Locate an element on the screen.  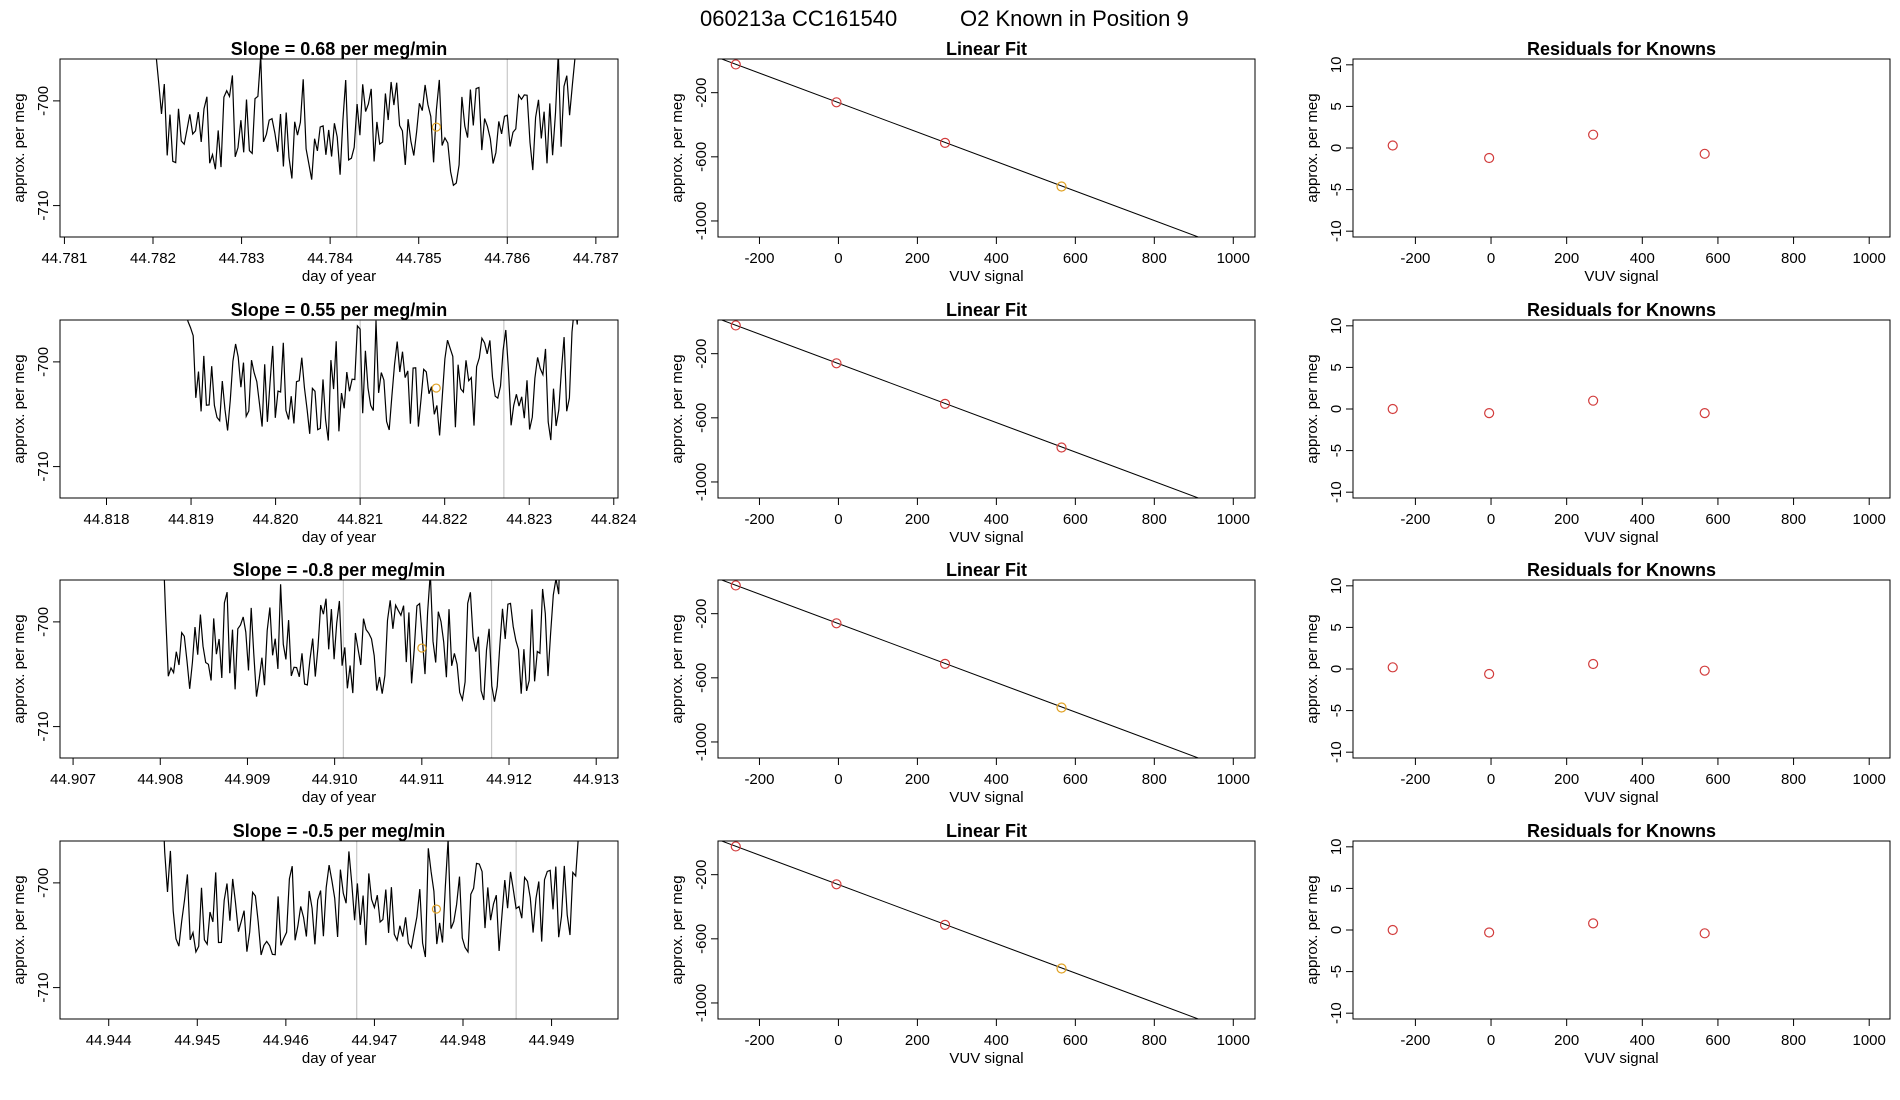
x-tick-label: 44.948 is located at coordinates (463, 1040).